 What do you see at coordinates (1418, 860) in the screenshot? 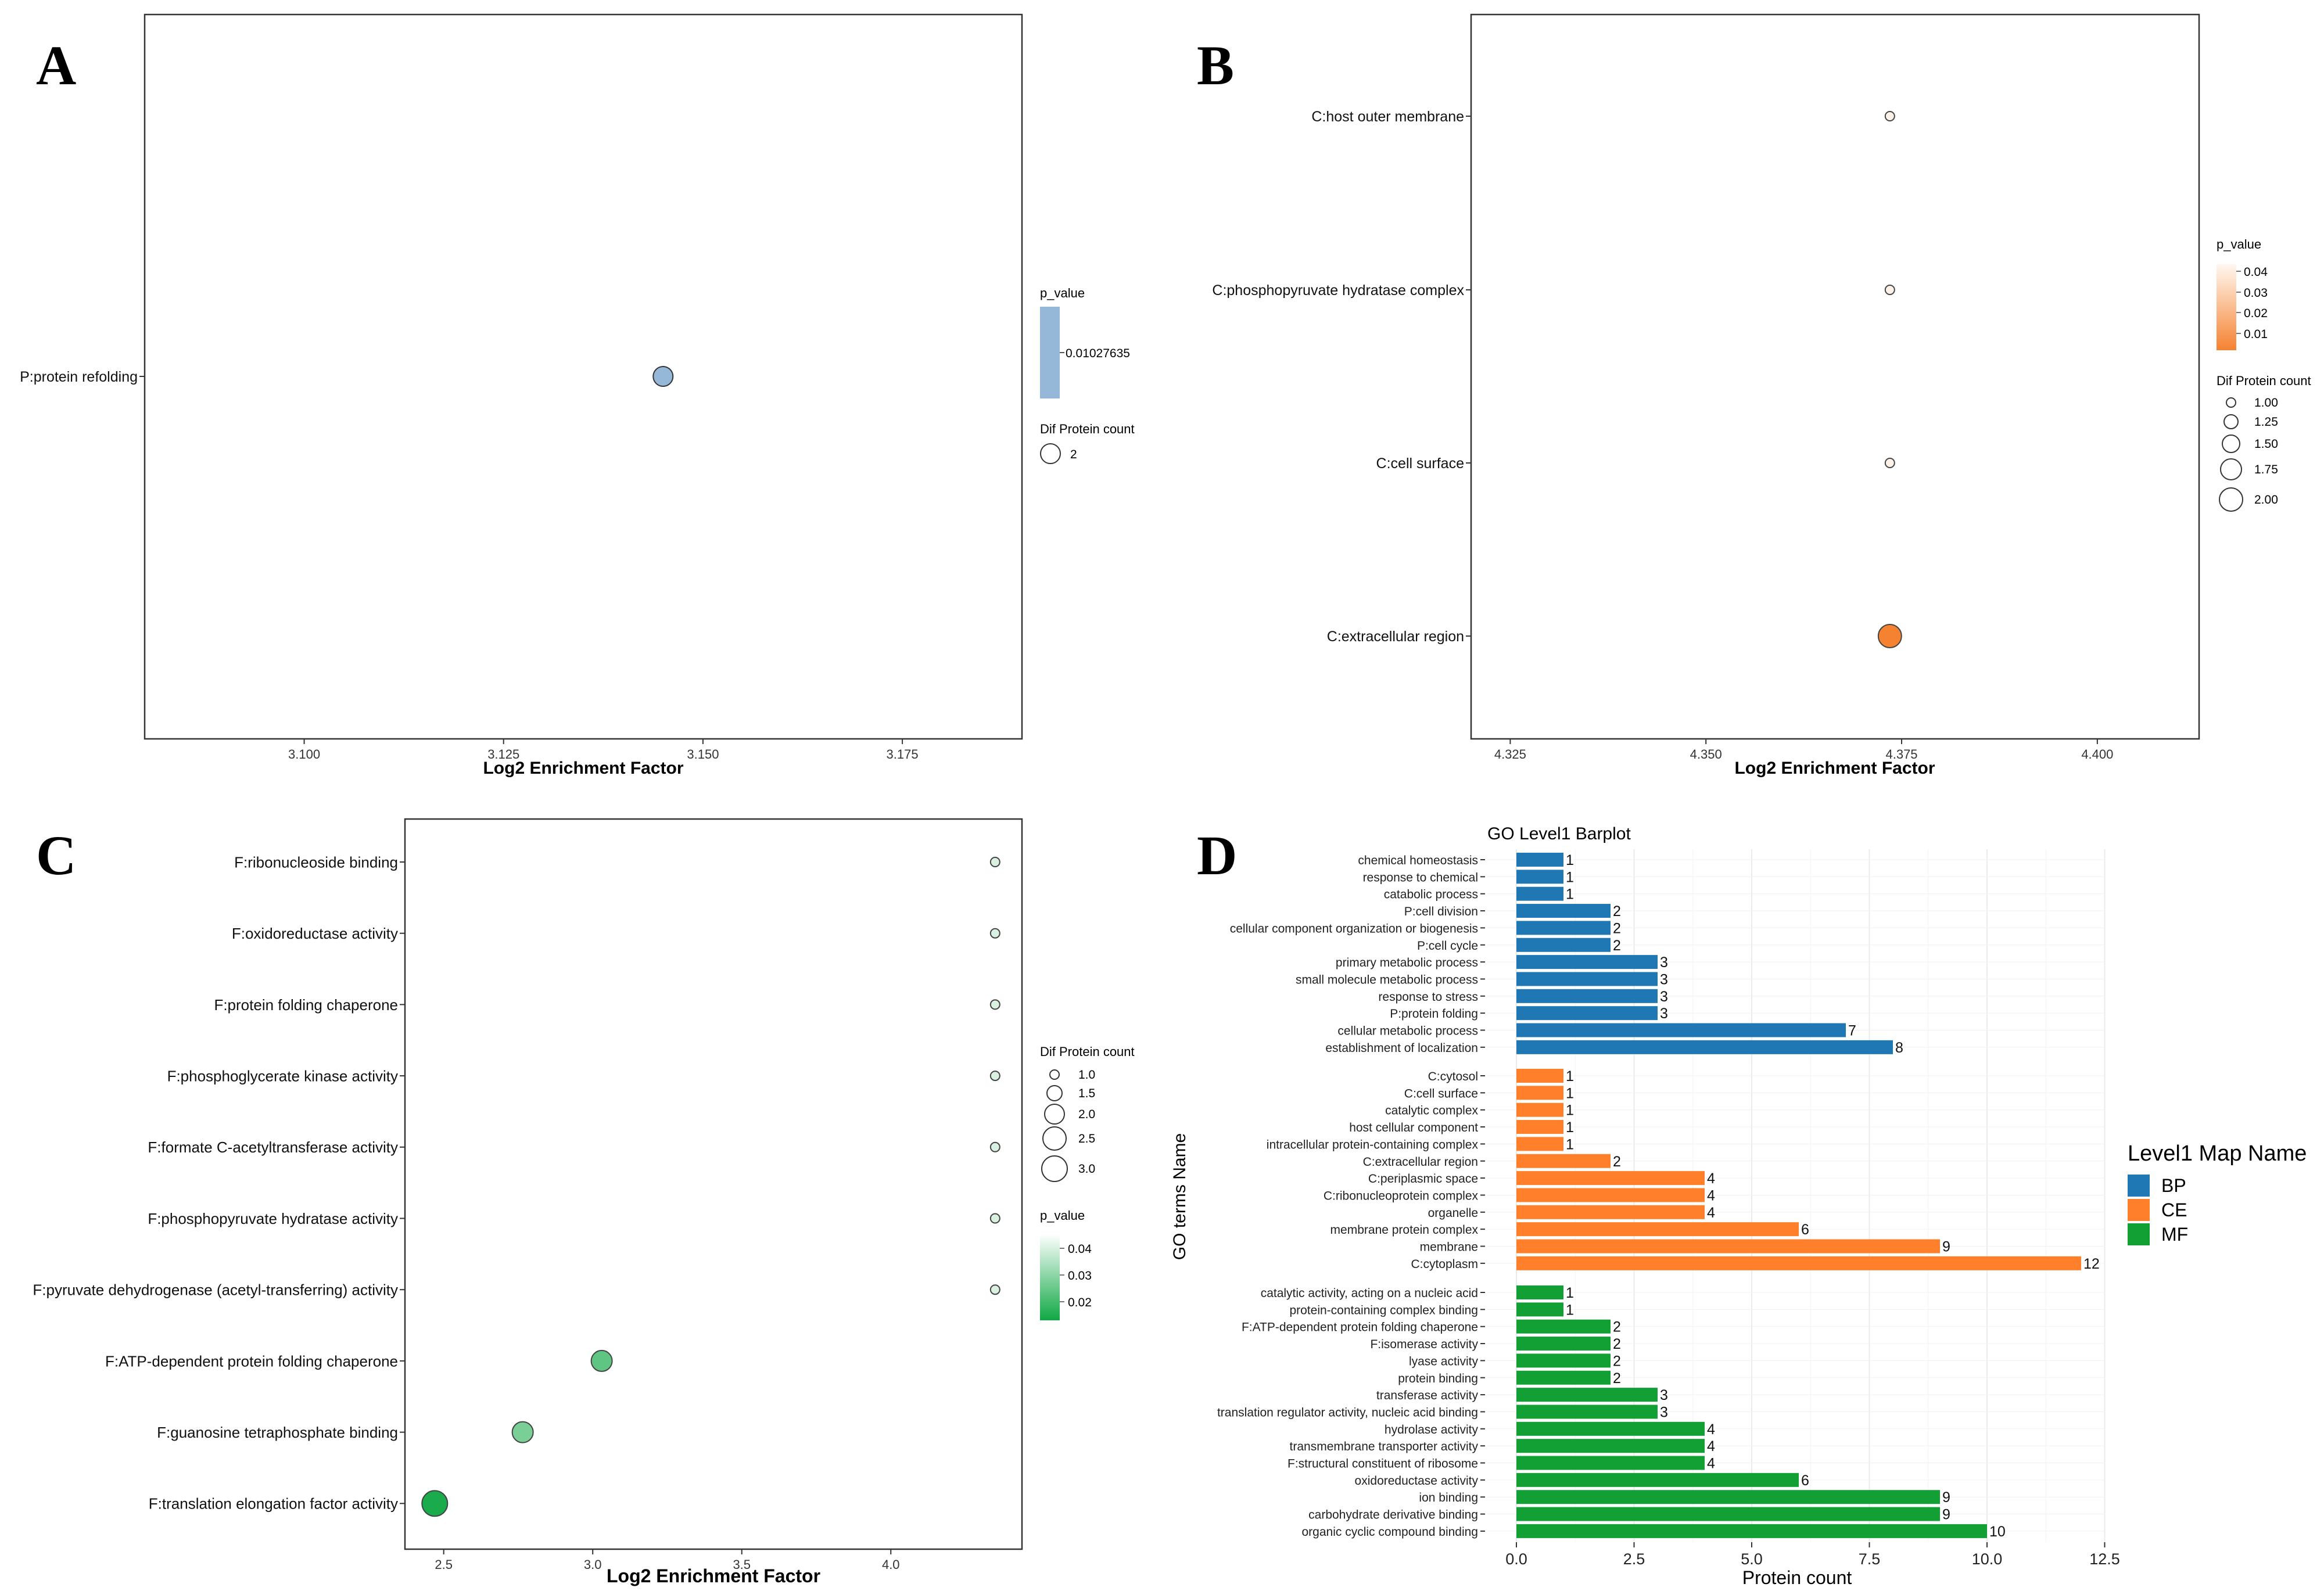
I see `y-tick-label: chemical homeostasis` at bounding box center [1418, 860].